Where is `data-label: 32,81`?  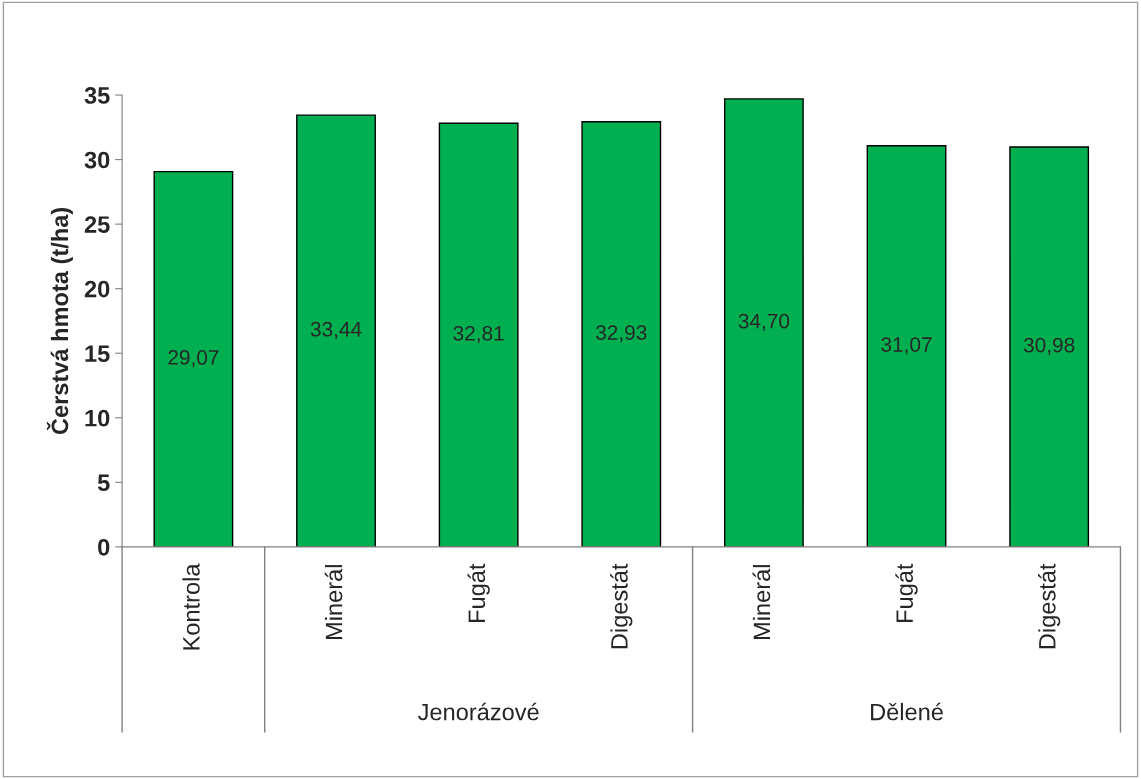 data-label: 32,81 is located at coordinates (478, 334).